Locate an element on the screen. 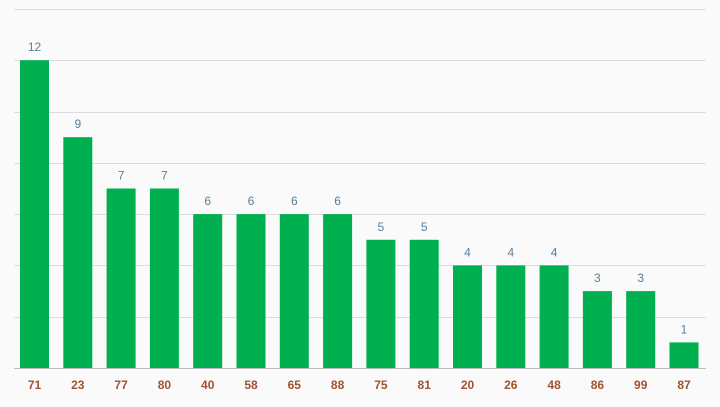 The height and width of the screenshot is (407, 720). x-tick-label: 99 is located at coordinates (641, 385).